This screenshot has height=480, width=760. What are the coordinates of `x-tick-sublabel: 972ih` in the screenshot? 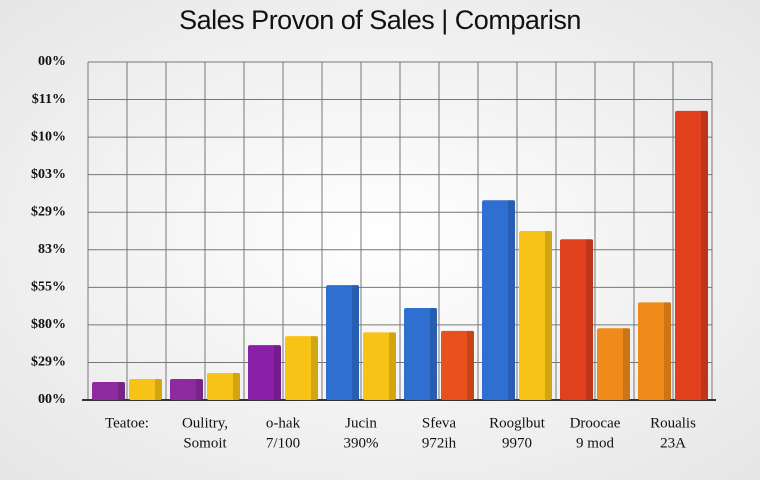 It's located at (439, 443).